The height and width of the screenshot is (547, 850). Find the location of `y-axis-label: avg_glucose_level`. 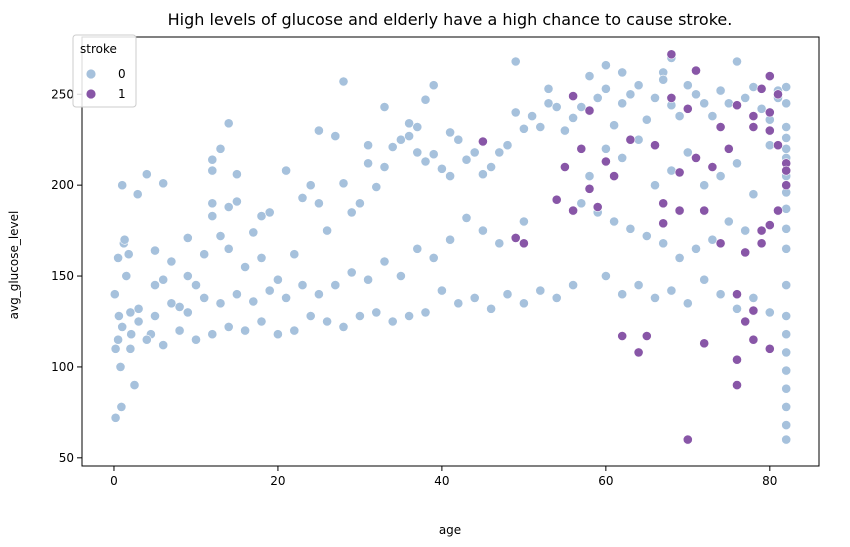

y-axis-label: avg_glucose_level is located at coordinates (14, 265).